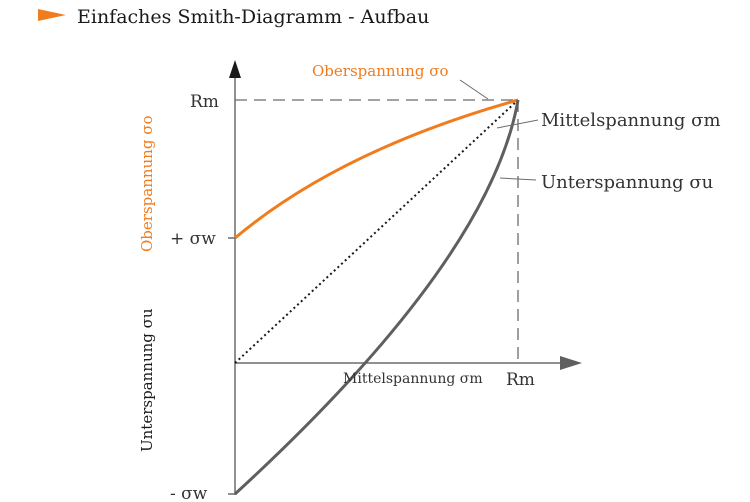 The width and height of the screenshot is (750, 502). What do you see at coordinates (517, 124) in the screenshot?
I see `mittelspannung-callout-leader` at bounding box center [517, 124].